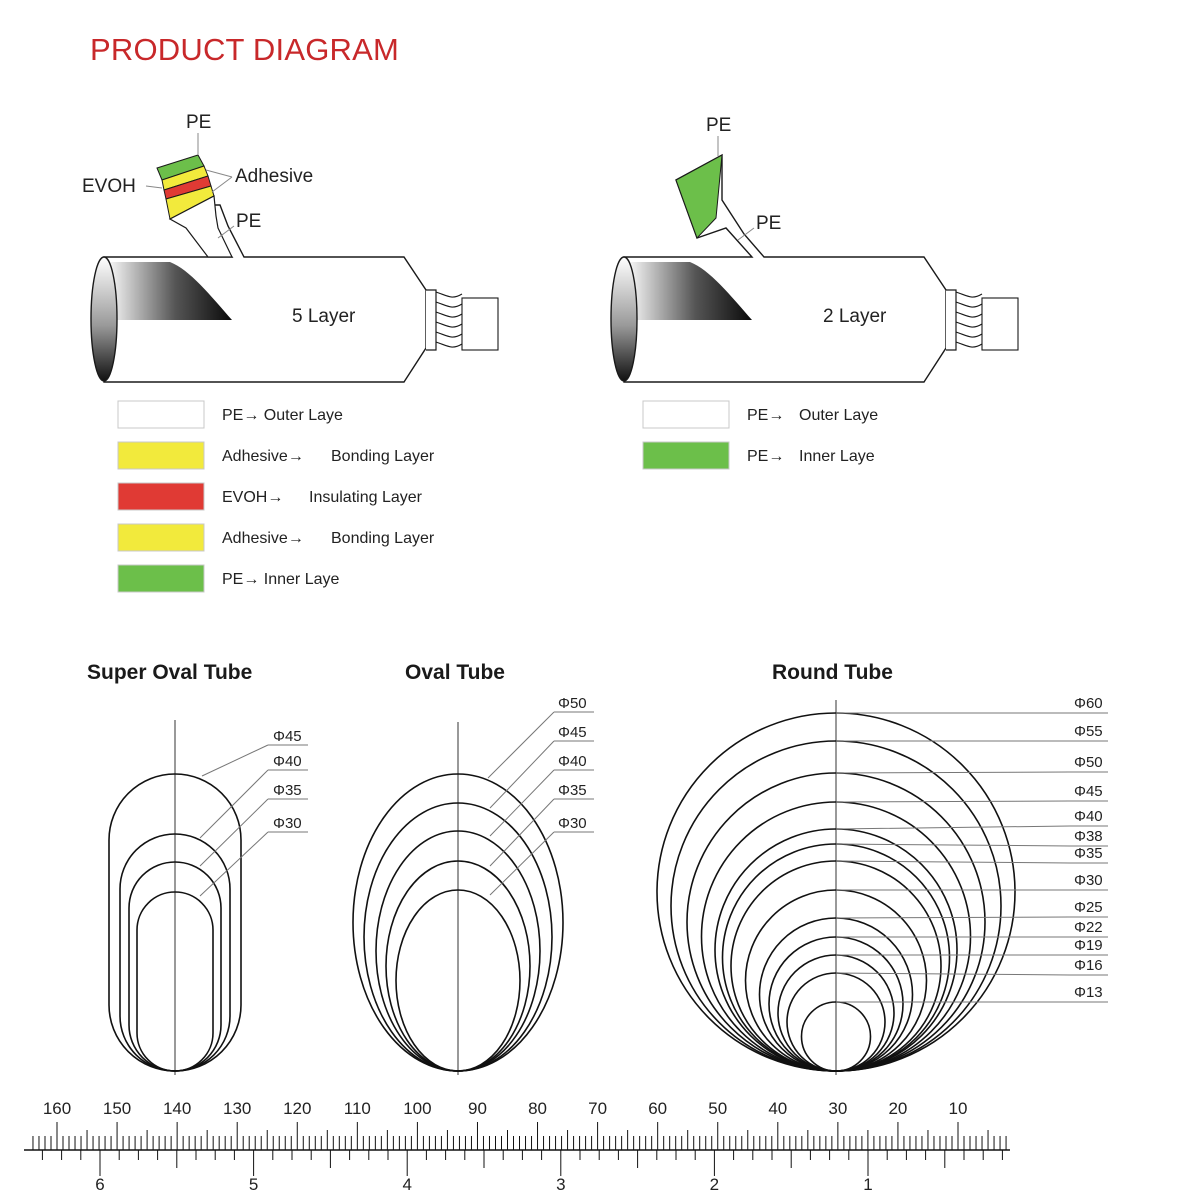  Describe the element at coordinates (714, 1184) in the screenshot. I see `ruler-inch-label: 2` at that location.